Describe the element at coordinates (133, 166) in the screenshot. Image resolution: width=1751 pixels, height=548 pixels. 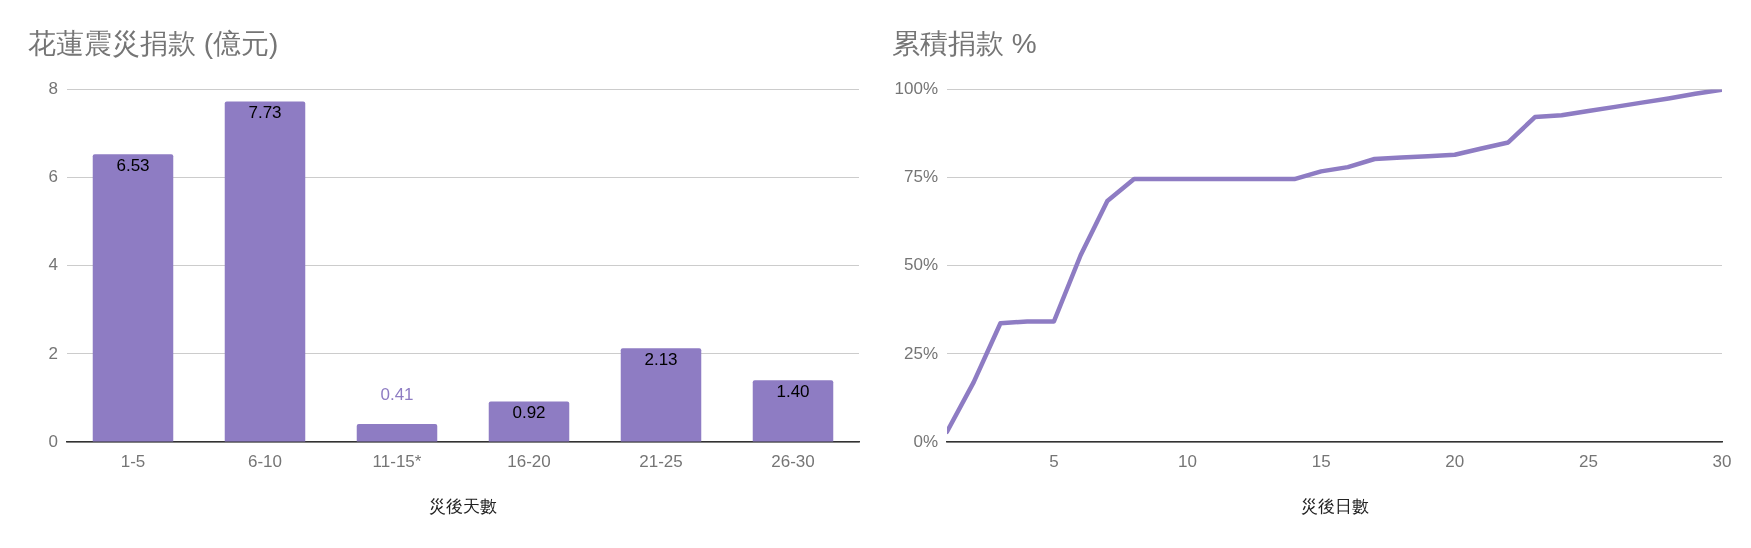
I see `data-label: 6.53` at that location.